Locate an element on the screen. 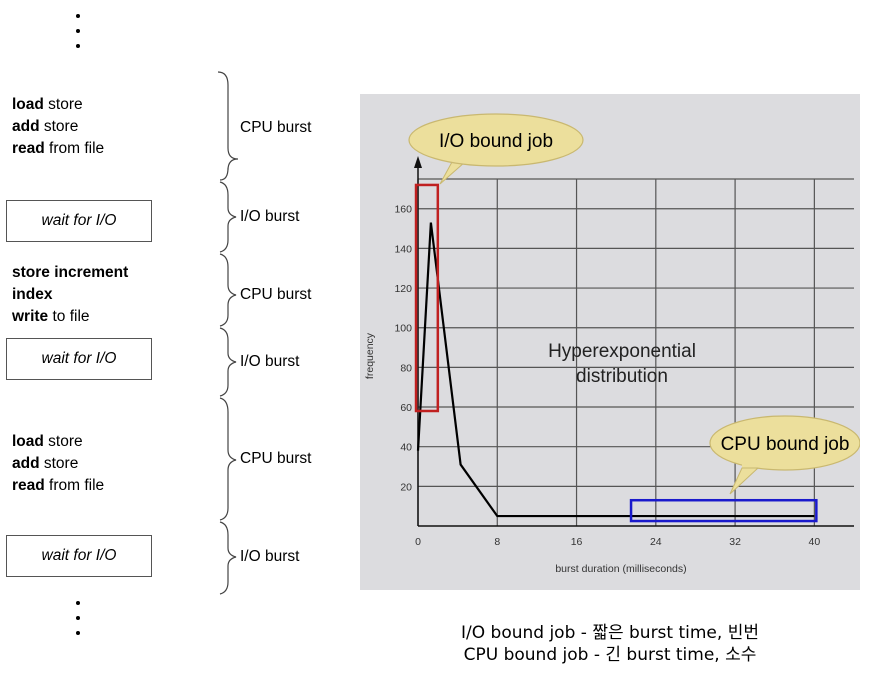 This screenshot has height=684, width=888. burst-label-cpu-3: CPU burst is located at coordinates (276, 458).